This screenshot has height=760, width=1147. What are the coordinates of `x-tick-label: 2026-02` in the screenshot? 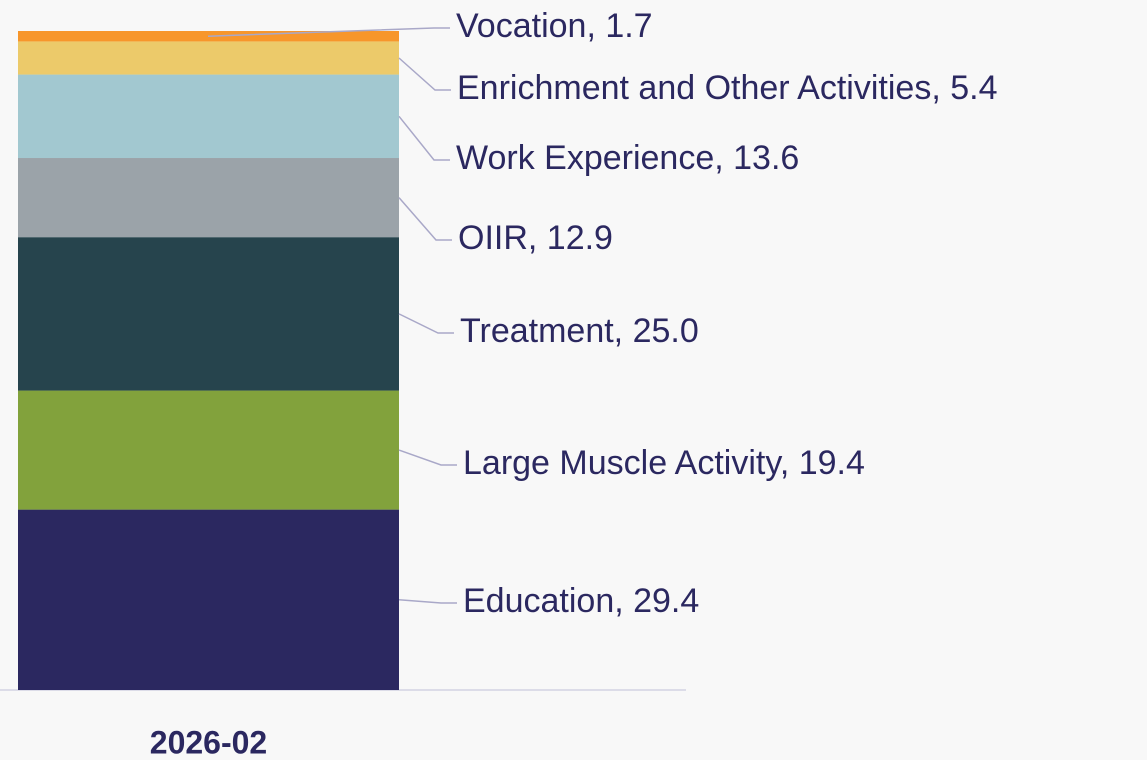 It's located at (208, 742).